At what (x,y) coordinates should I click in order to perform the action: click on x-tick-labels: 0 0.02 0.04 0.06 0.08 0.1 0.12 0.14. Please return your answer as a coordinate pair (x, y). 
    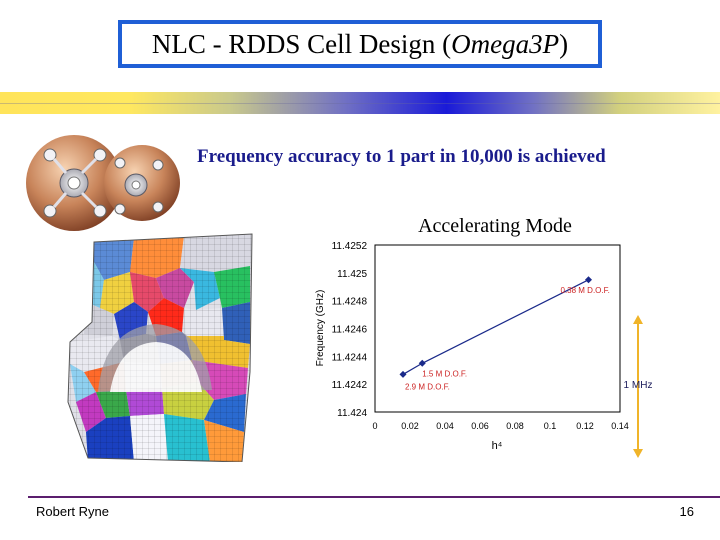
    Looking at the image, I should click on (500, 426).